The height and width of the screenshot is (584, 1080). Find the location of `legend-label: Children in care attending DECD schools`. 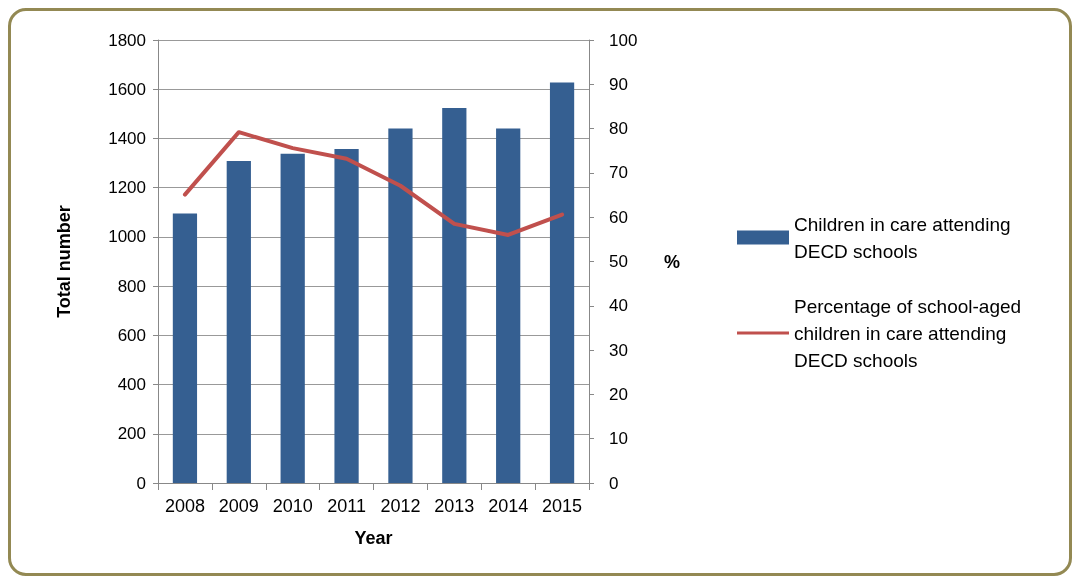

legend-label: Children in care attending DECD schools is located at coordinates (905, 237).